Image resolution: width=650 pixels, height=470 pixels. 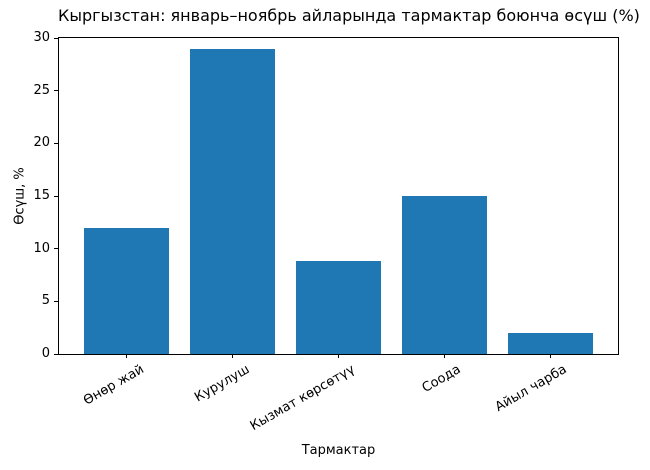 I want to click on x-axis-label: Тармактар, so click(x=338, y=450).